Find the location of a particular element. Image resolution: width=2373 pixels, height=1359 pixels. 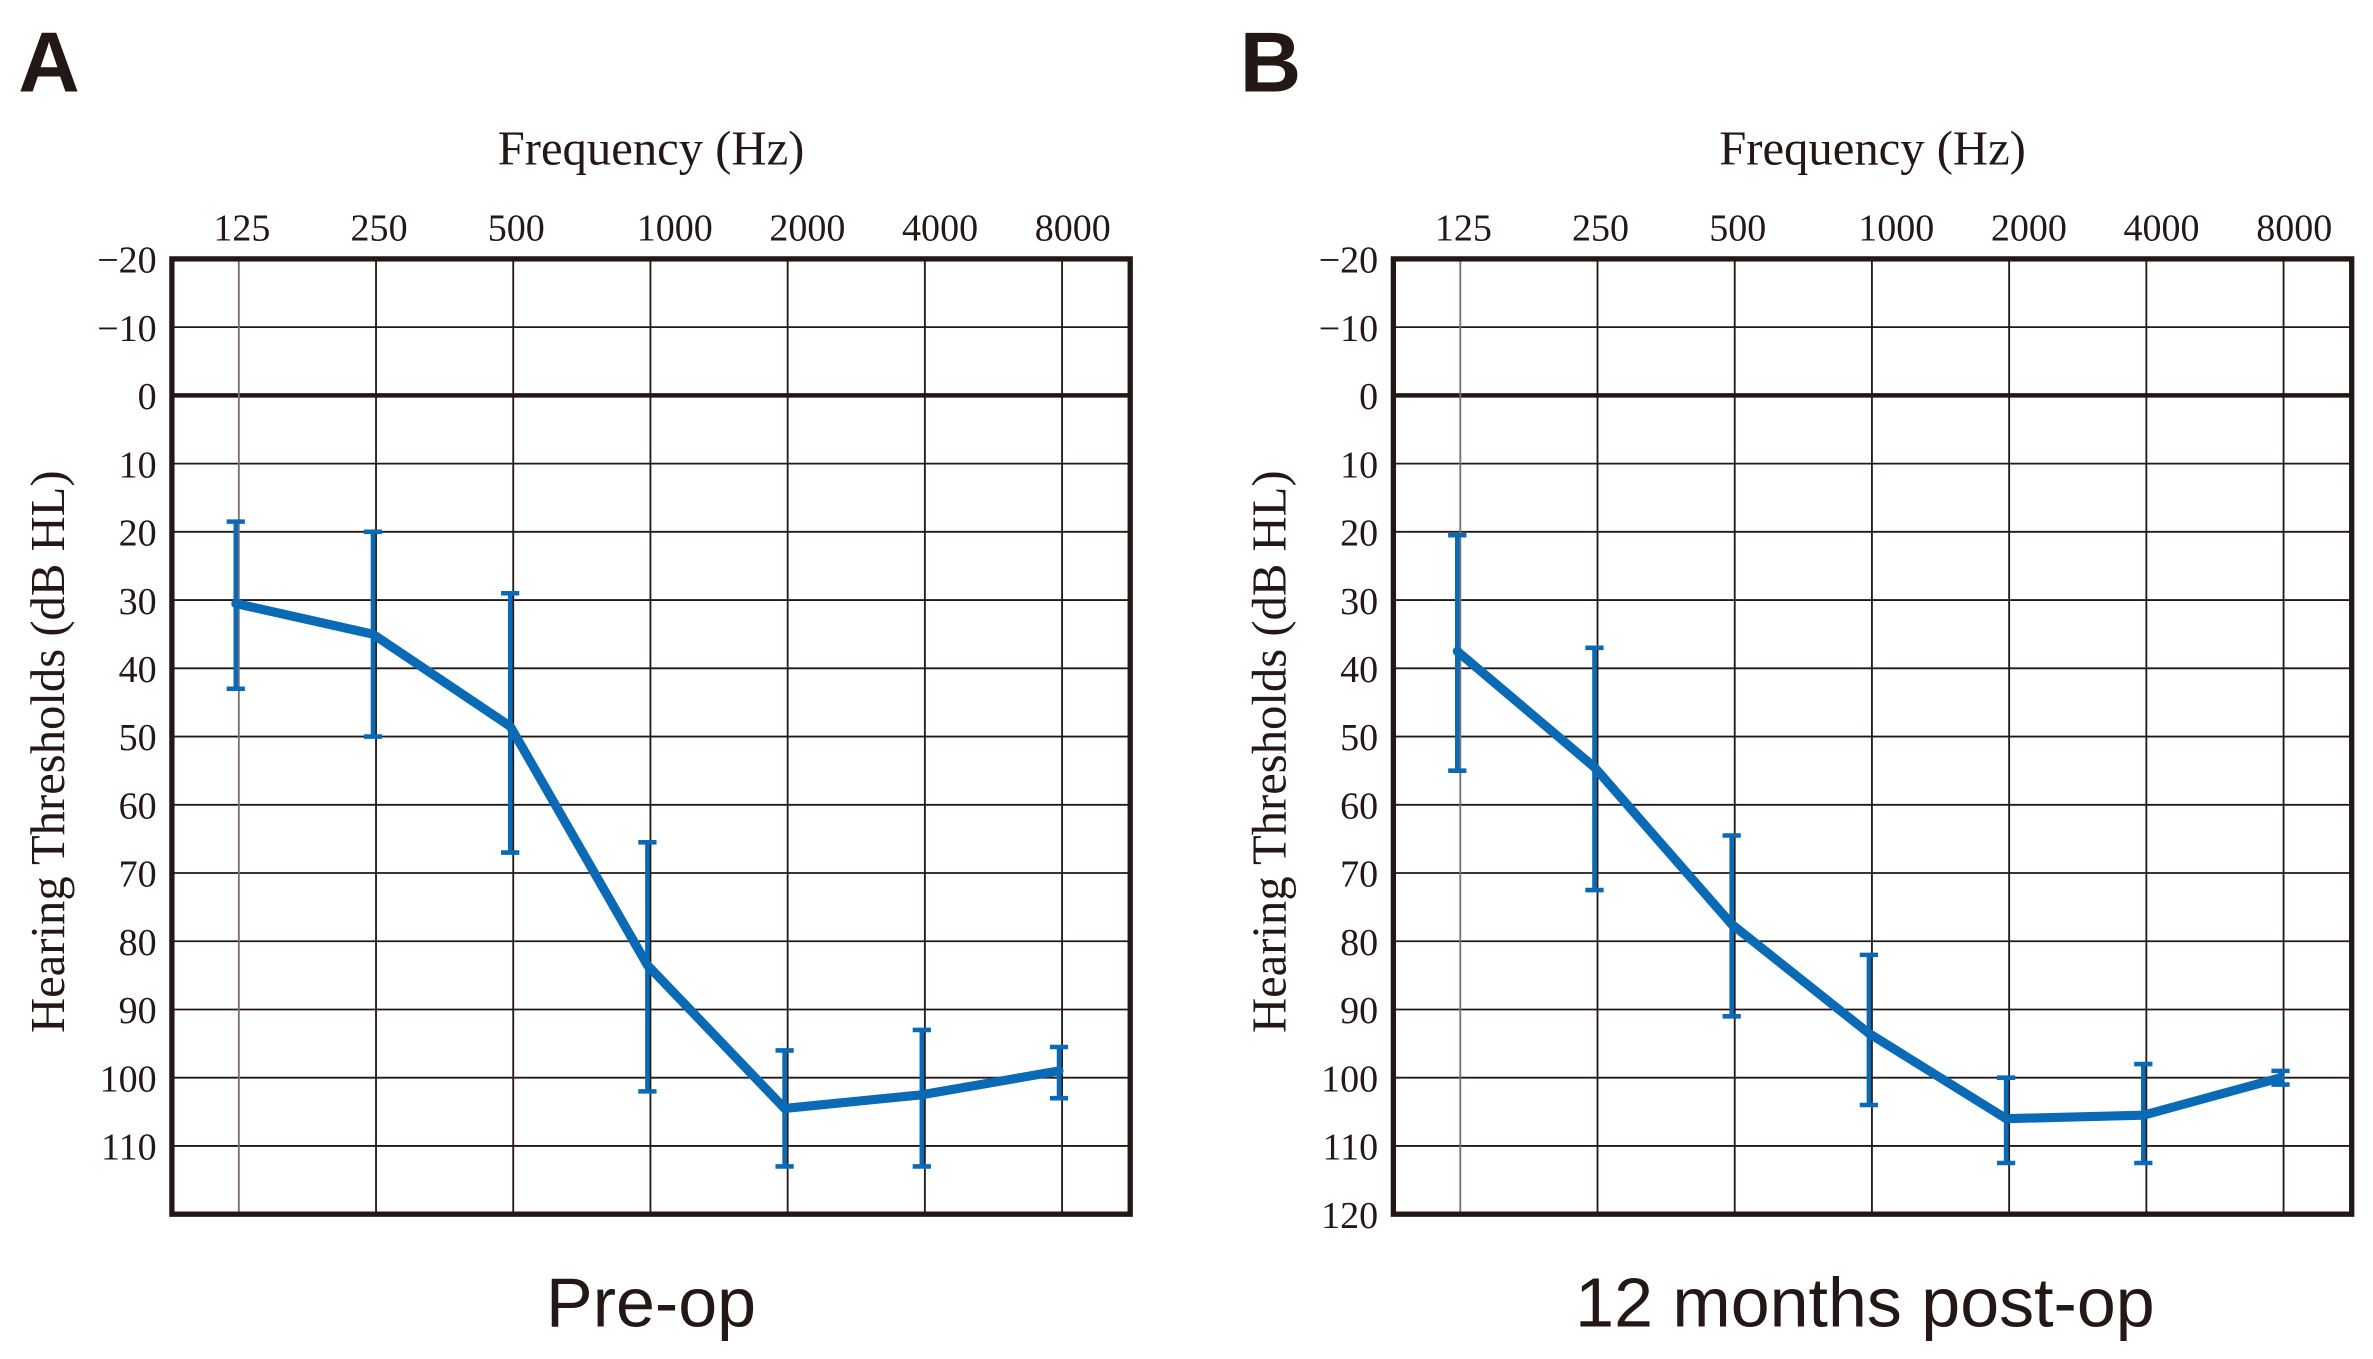

y-tick-label: 120 is located at coordinates (1349, 1216).